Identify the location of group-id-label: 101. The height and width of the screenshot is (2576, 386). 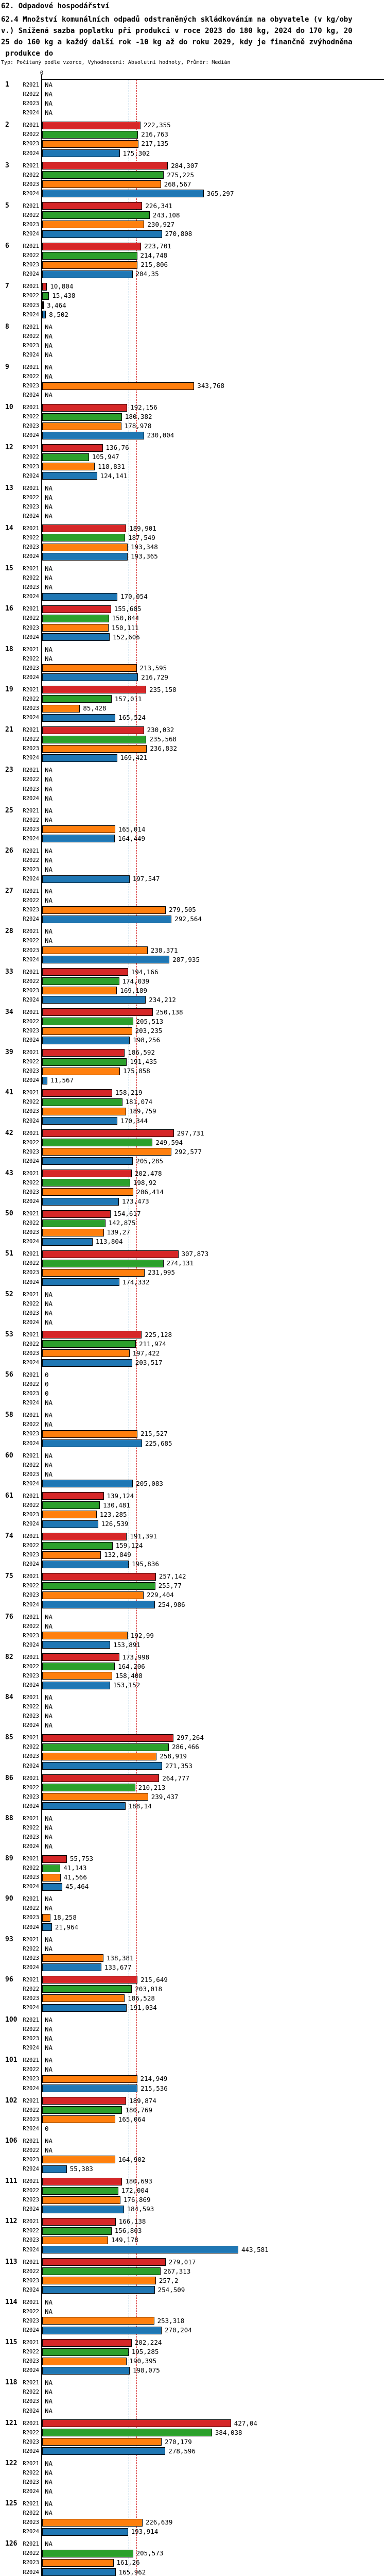
(11, 2060).